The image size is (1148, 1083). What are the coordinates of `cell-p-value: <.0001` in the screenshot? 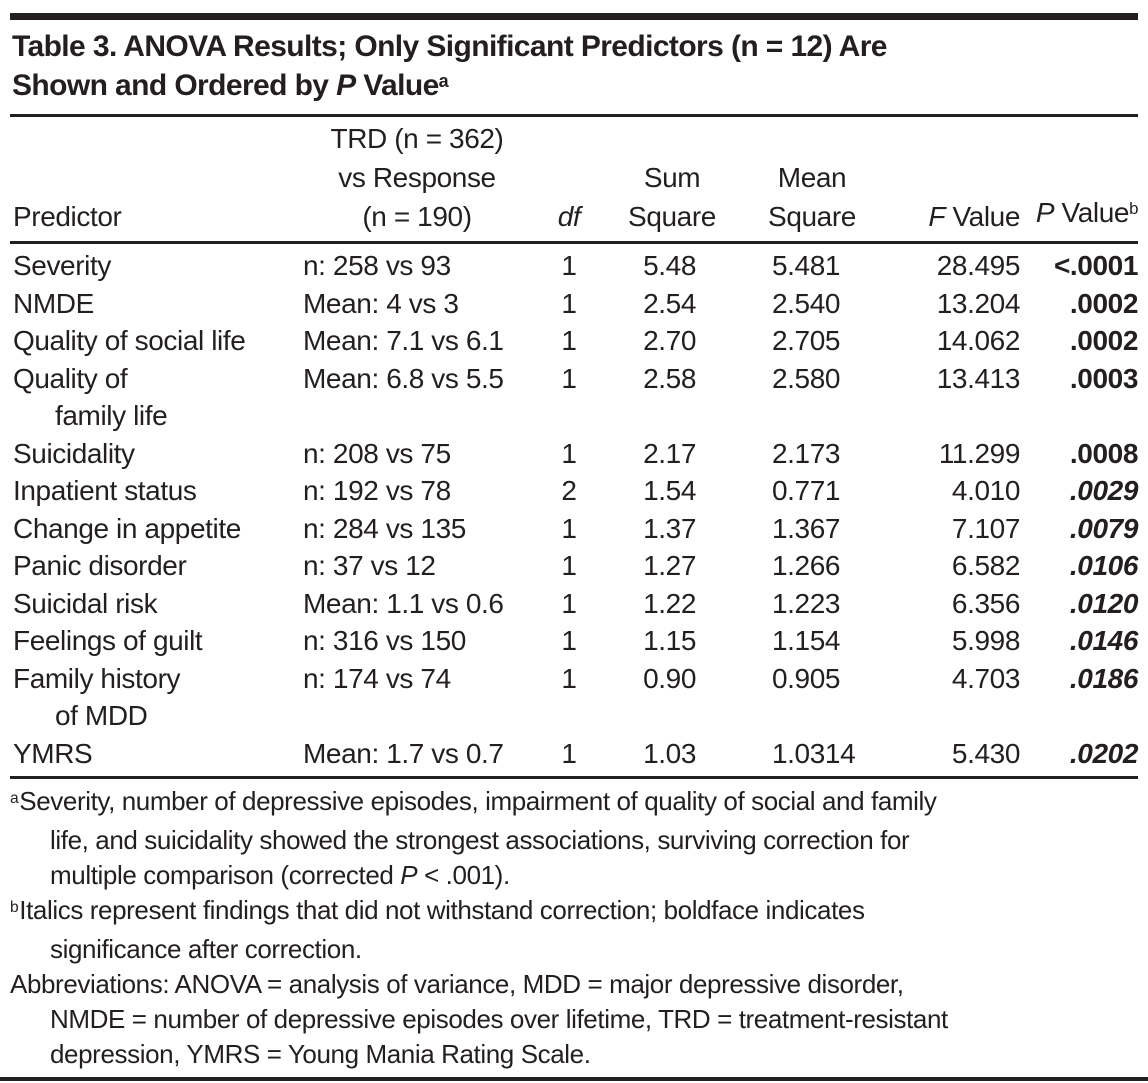 It's located at (1095, 265).